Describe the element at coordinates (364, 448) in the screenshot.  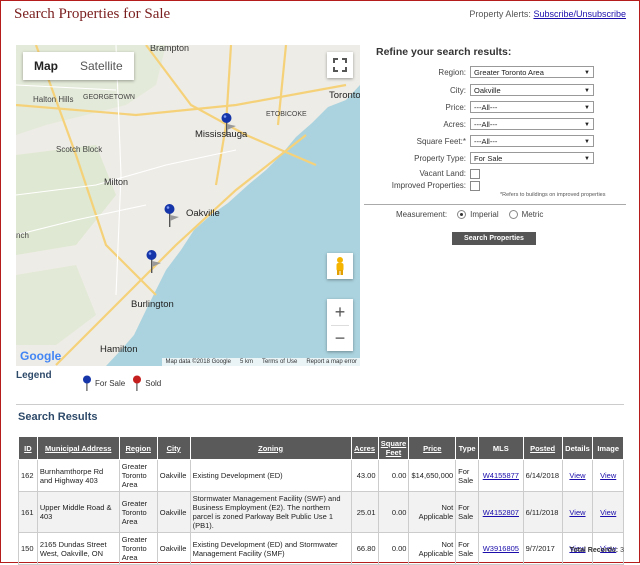
I see `col-acres: Acres` at that location.